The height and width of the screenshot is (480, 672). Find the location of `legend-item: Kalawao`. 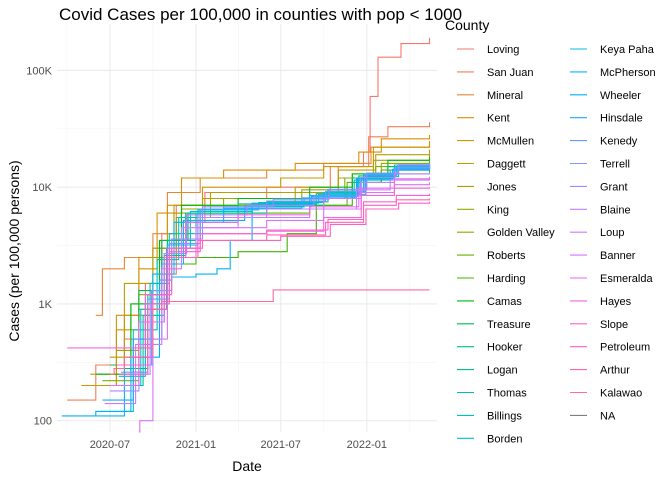

legend-item: Kalawao is located at coordinates (606, 394).